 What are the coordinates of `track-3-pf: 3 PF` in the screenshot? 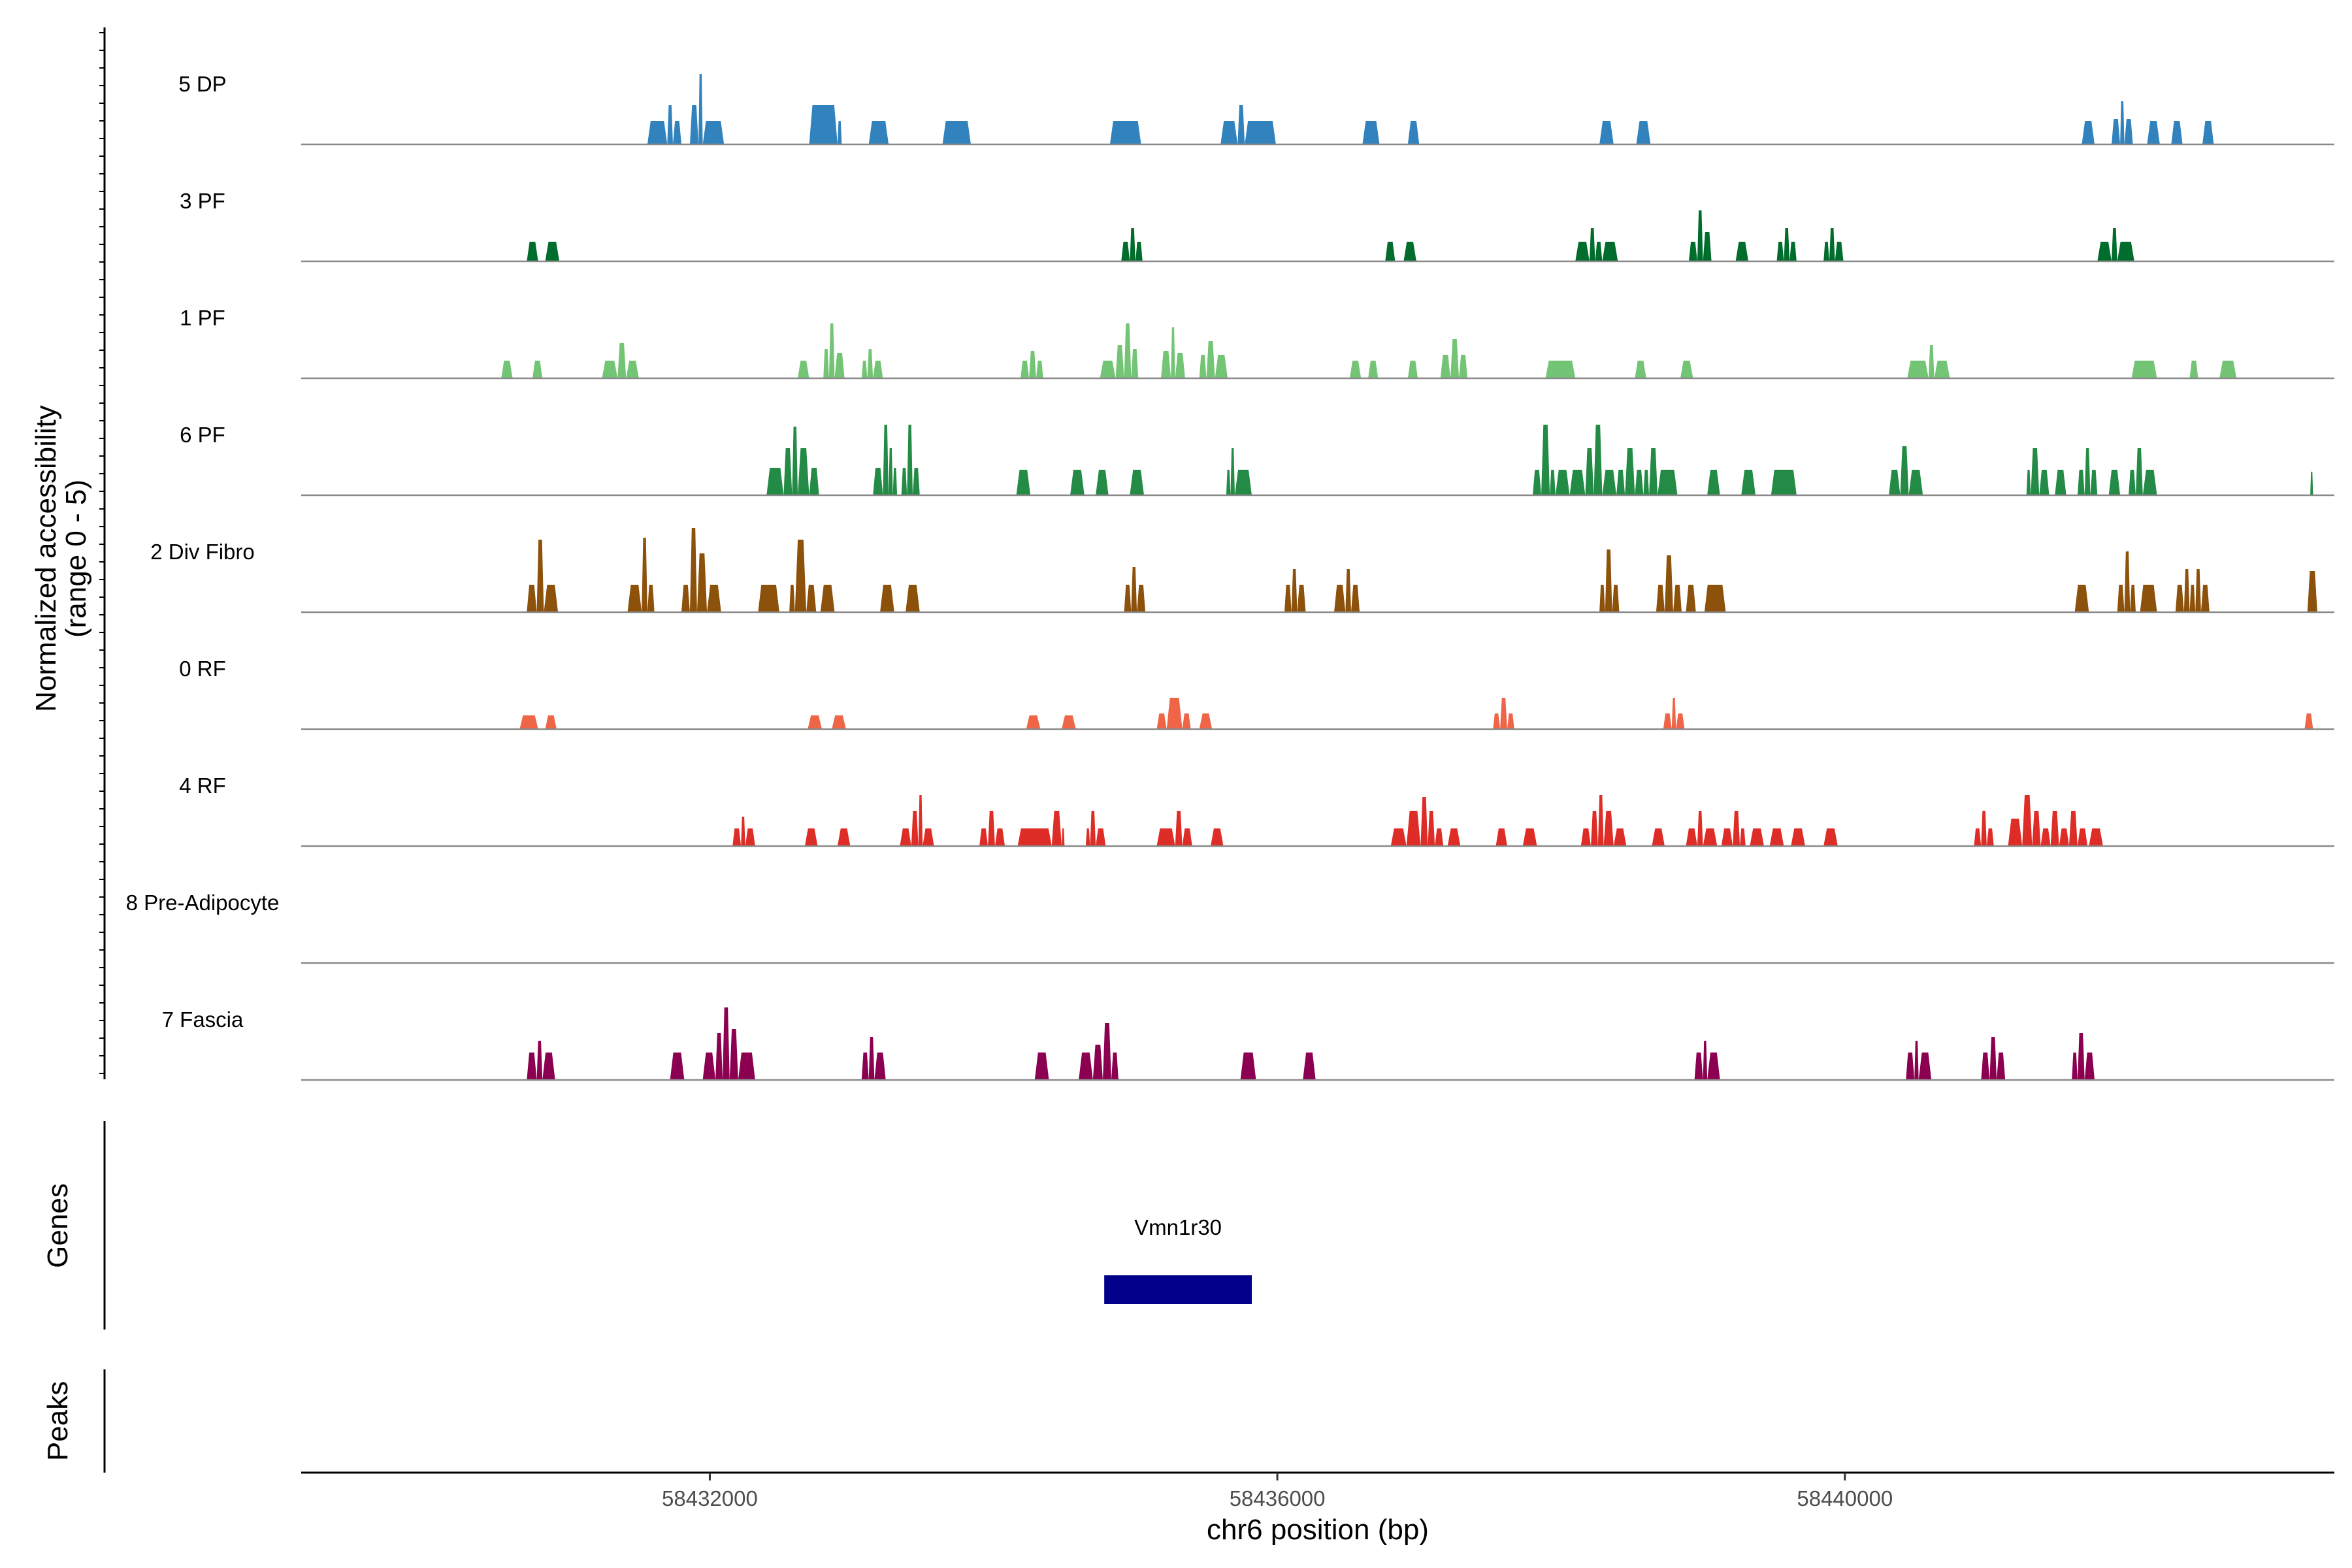 It's located at (1257, 226).